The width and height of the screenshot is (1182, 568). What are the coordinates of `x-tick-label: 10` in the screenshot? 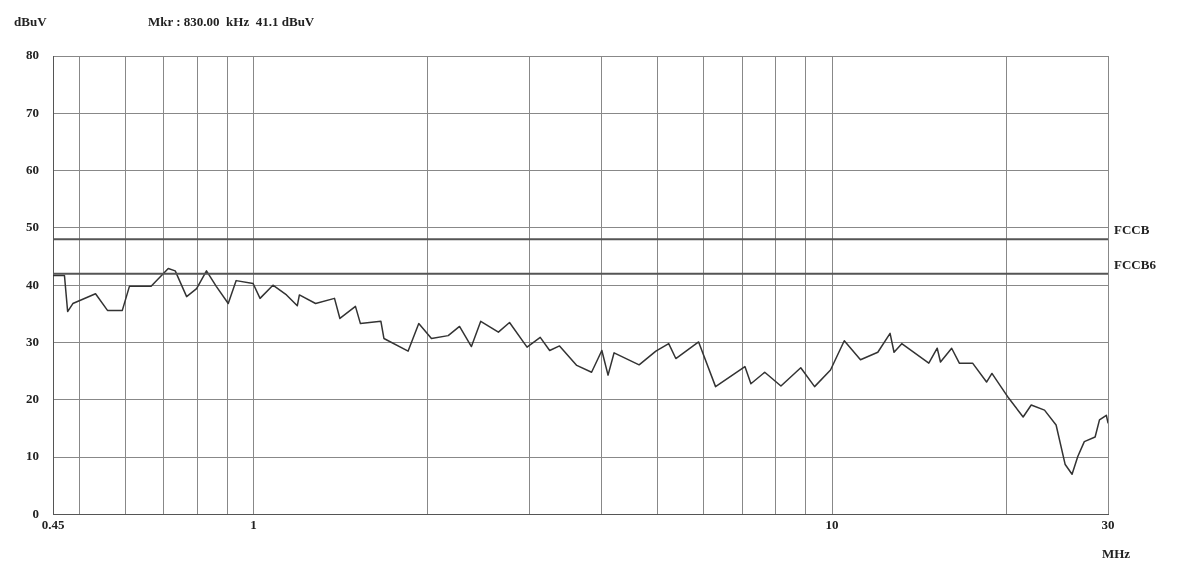 It's located at (832, 524).